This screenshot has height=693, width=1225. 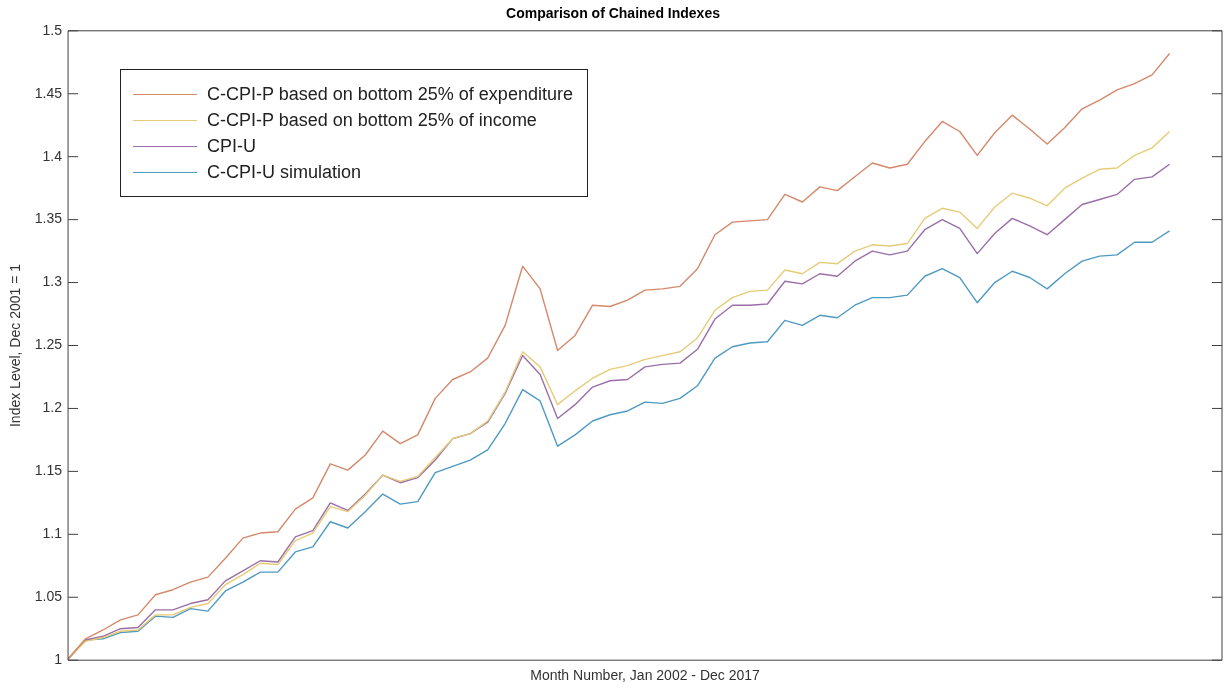 I want to click on y-tick-label: 1.1, so click(x=52, y=533).